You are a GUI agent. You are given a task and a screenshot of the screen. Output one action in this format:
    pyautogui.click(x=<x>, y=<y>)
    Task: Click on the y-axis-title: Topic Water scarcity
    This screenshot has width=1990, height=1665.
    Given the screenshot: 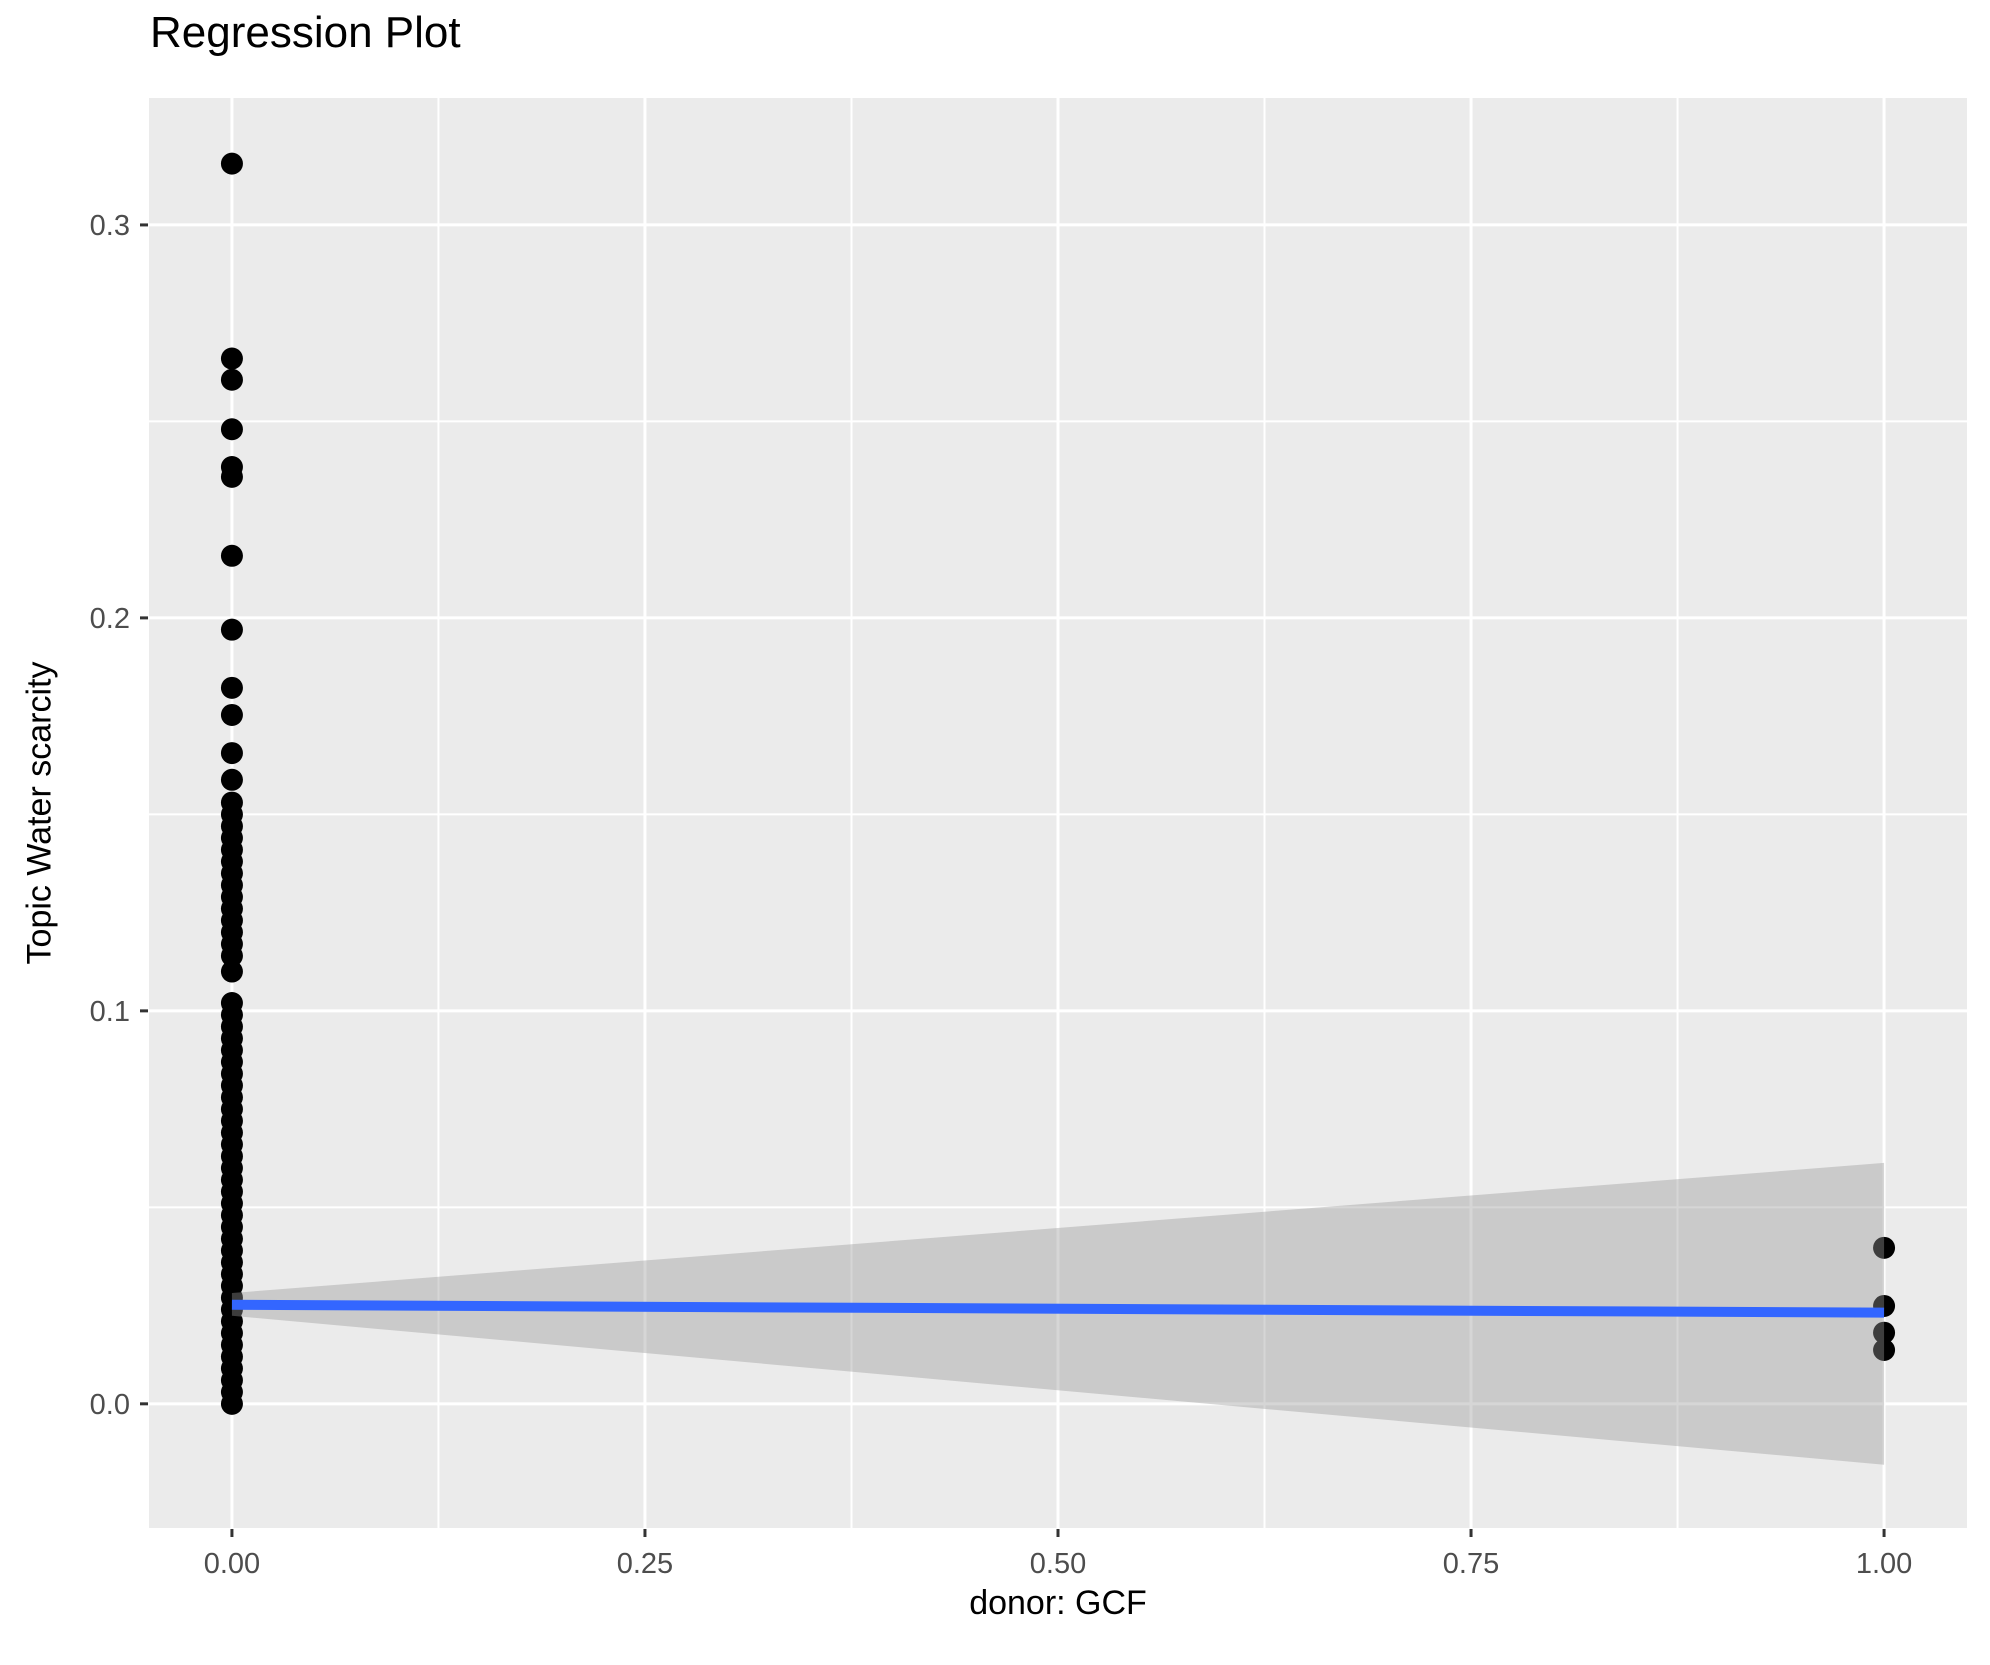 What is the action you would take?
    pyautogui.click(x=39, y=813)
    